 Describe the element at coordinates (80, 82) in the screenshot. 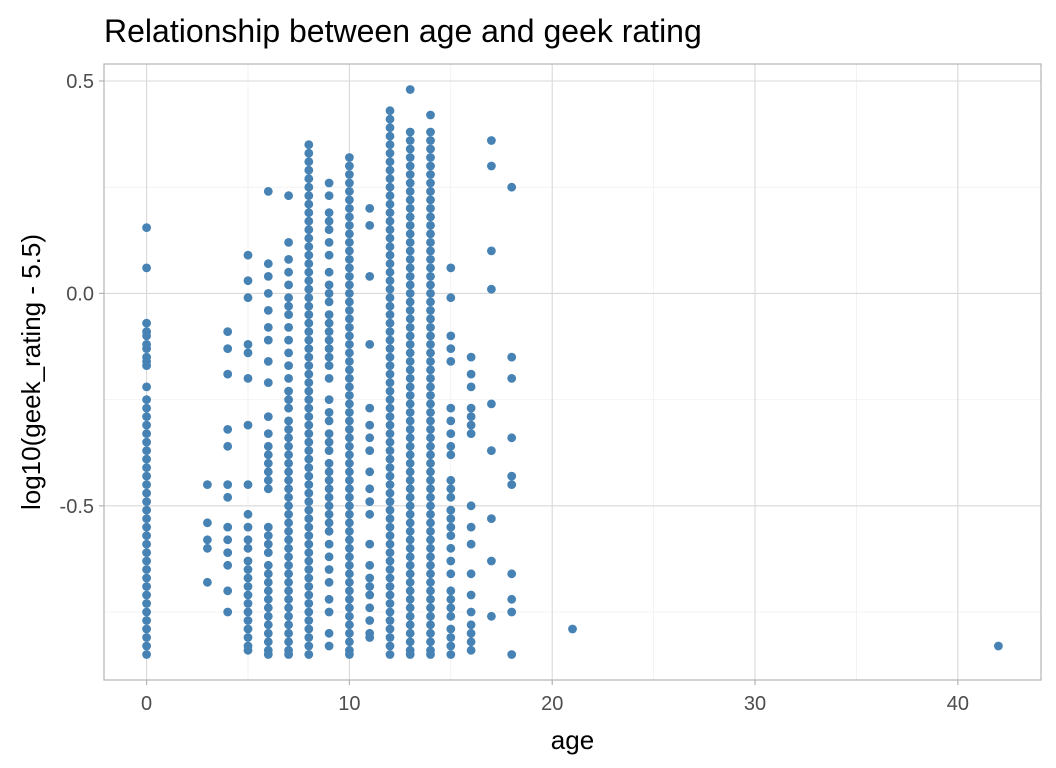

I see `y-tick-label: 0.5` at that location.